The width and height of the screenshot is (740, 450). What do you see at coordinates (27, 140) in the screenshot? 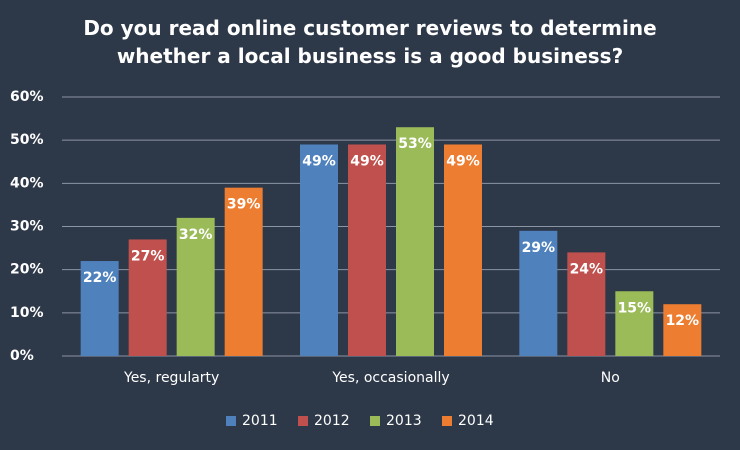
I see `y-tick-label: 50%` at bounding box center [27, 140].